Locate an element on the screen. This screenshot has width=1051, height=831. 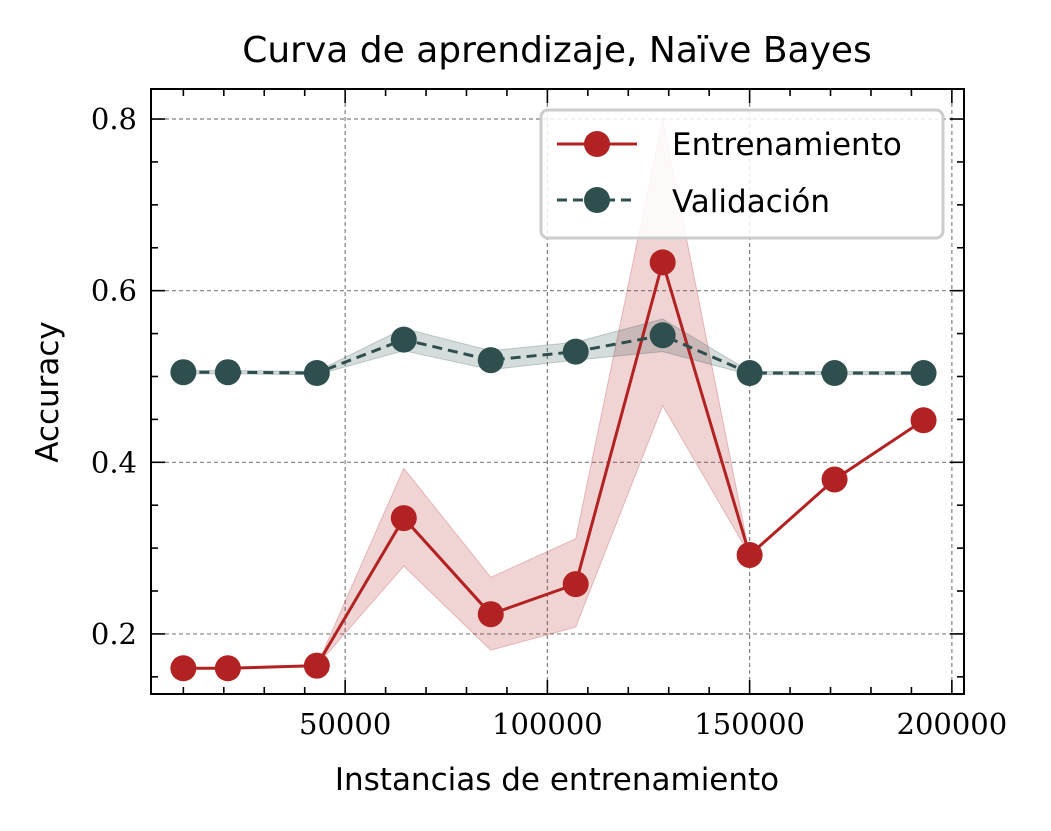
x-tick-label: 50000 is located at coordinates (345, 724).